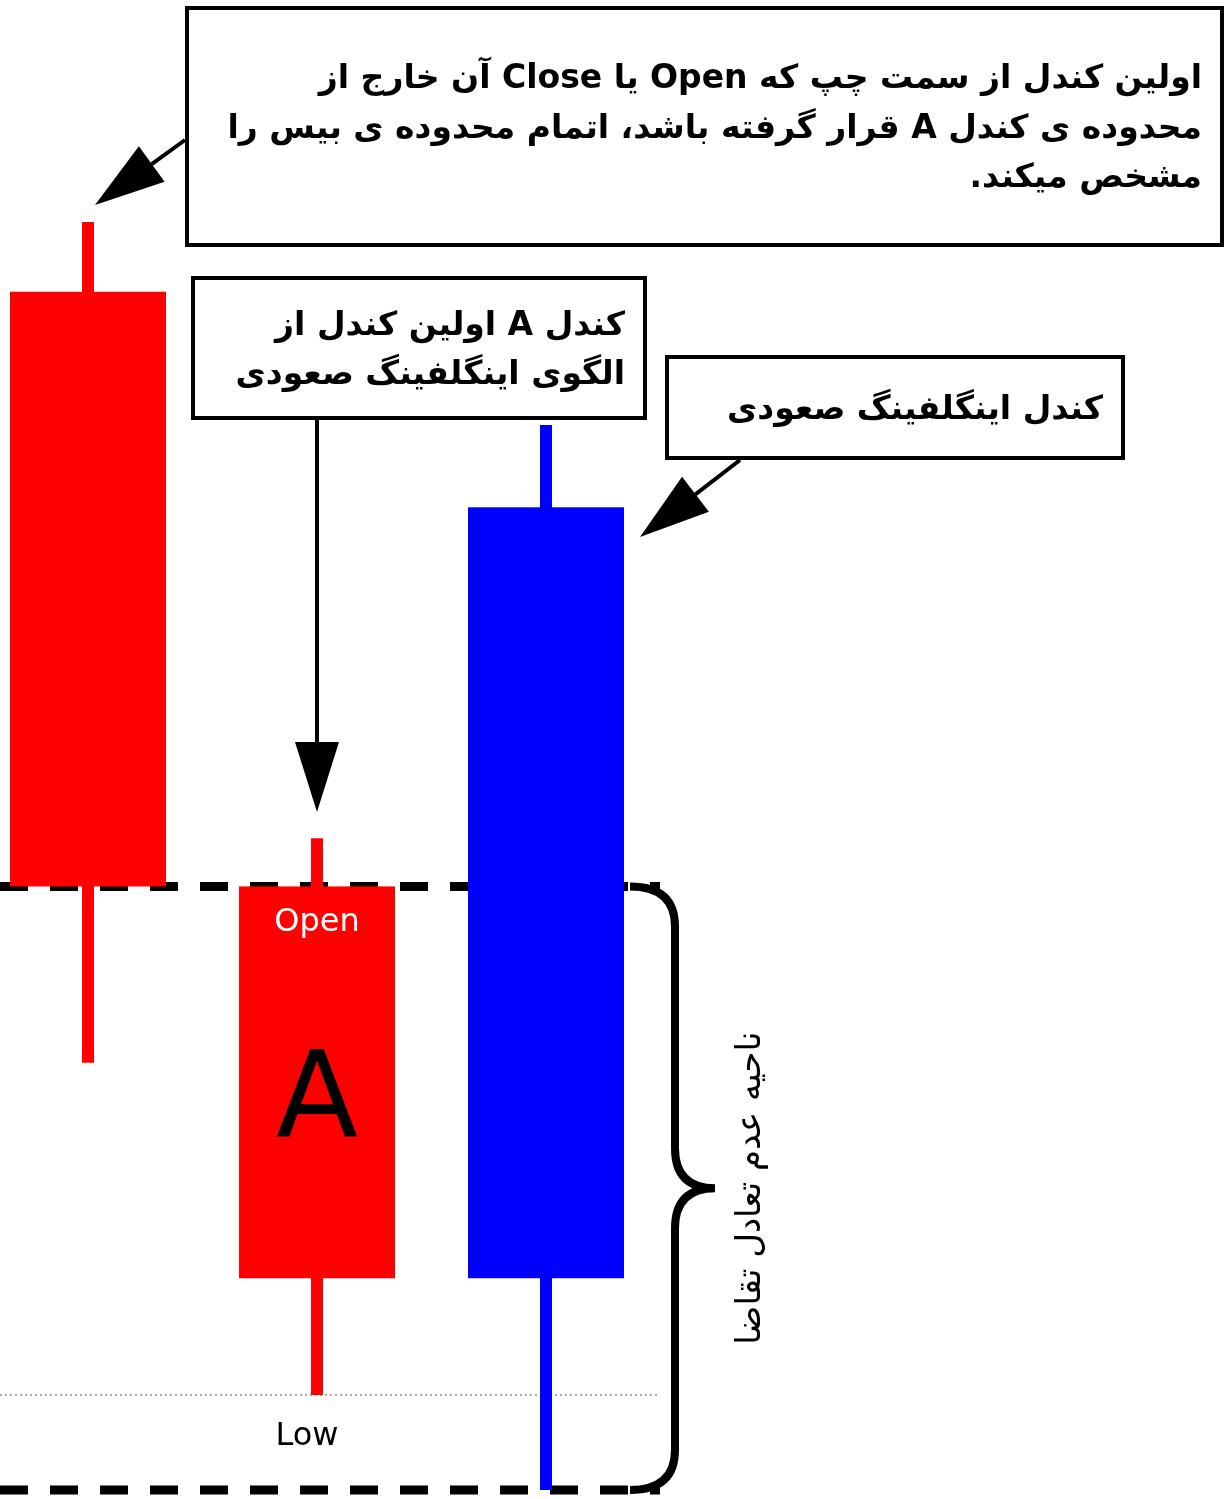  What do you see at coordinates (747, 1188) in the screenshot?
I see `text: ناحیه عدم تعادل تقاضا` at bounding box center [747, 1188].